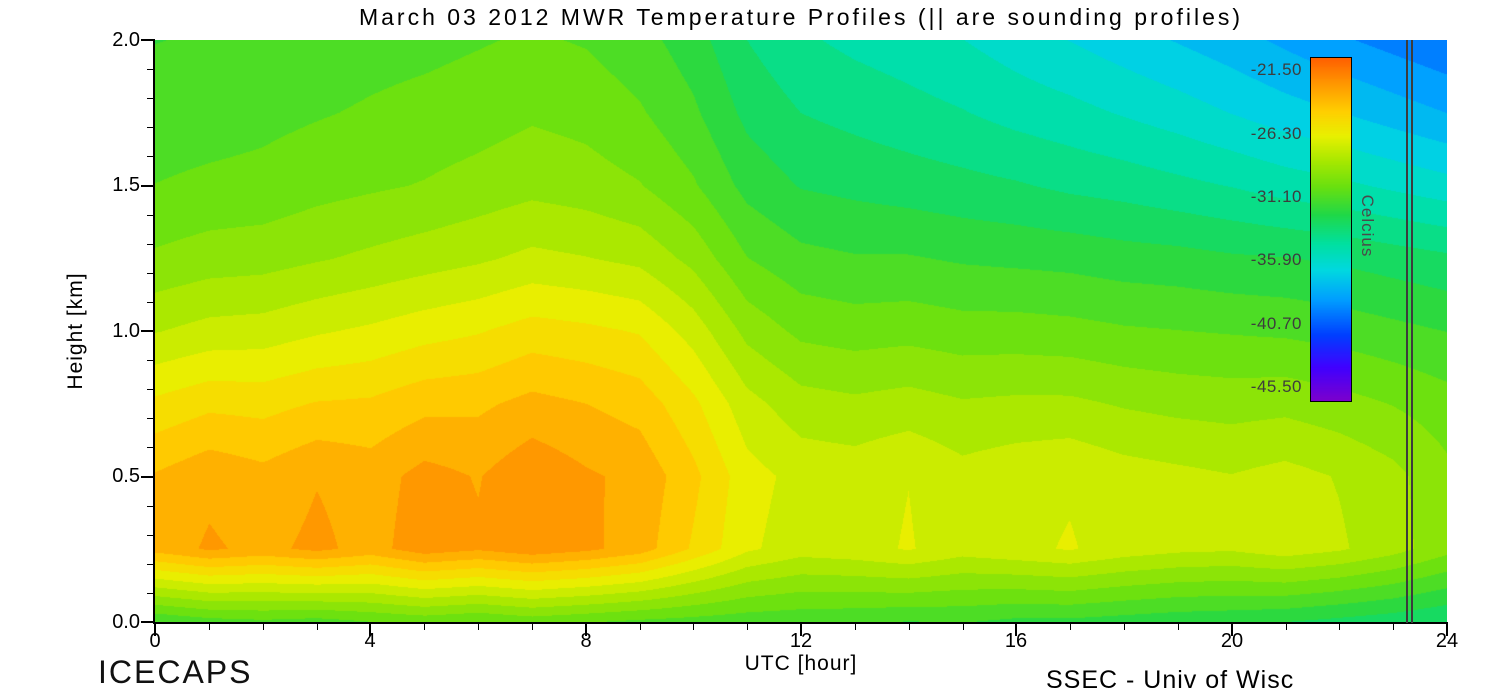 Image resolution: width=1500 pixels, height=700 pixels. I want to click on x-tick-label: 24, so click(1447, 641).